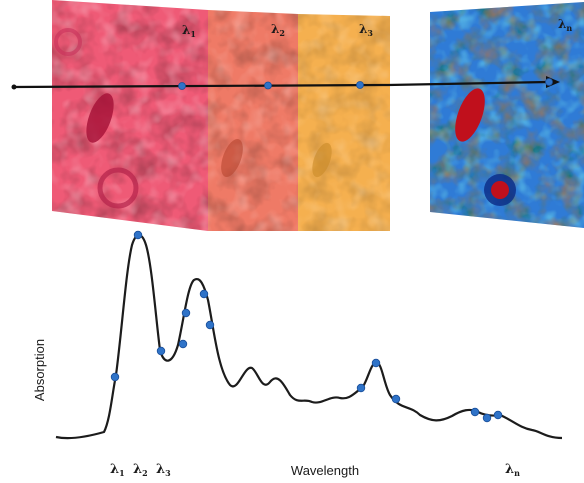 The height and width of the screenshot is (483, 584). I want to click on x-tick-label: λ1, so click(117, 470).